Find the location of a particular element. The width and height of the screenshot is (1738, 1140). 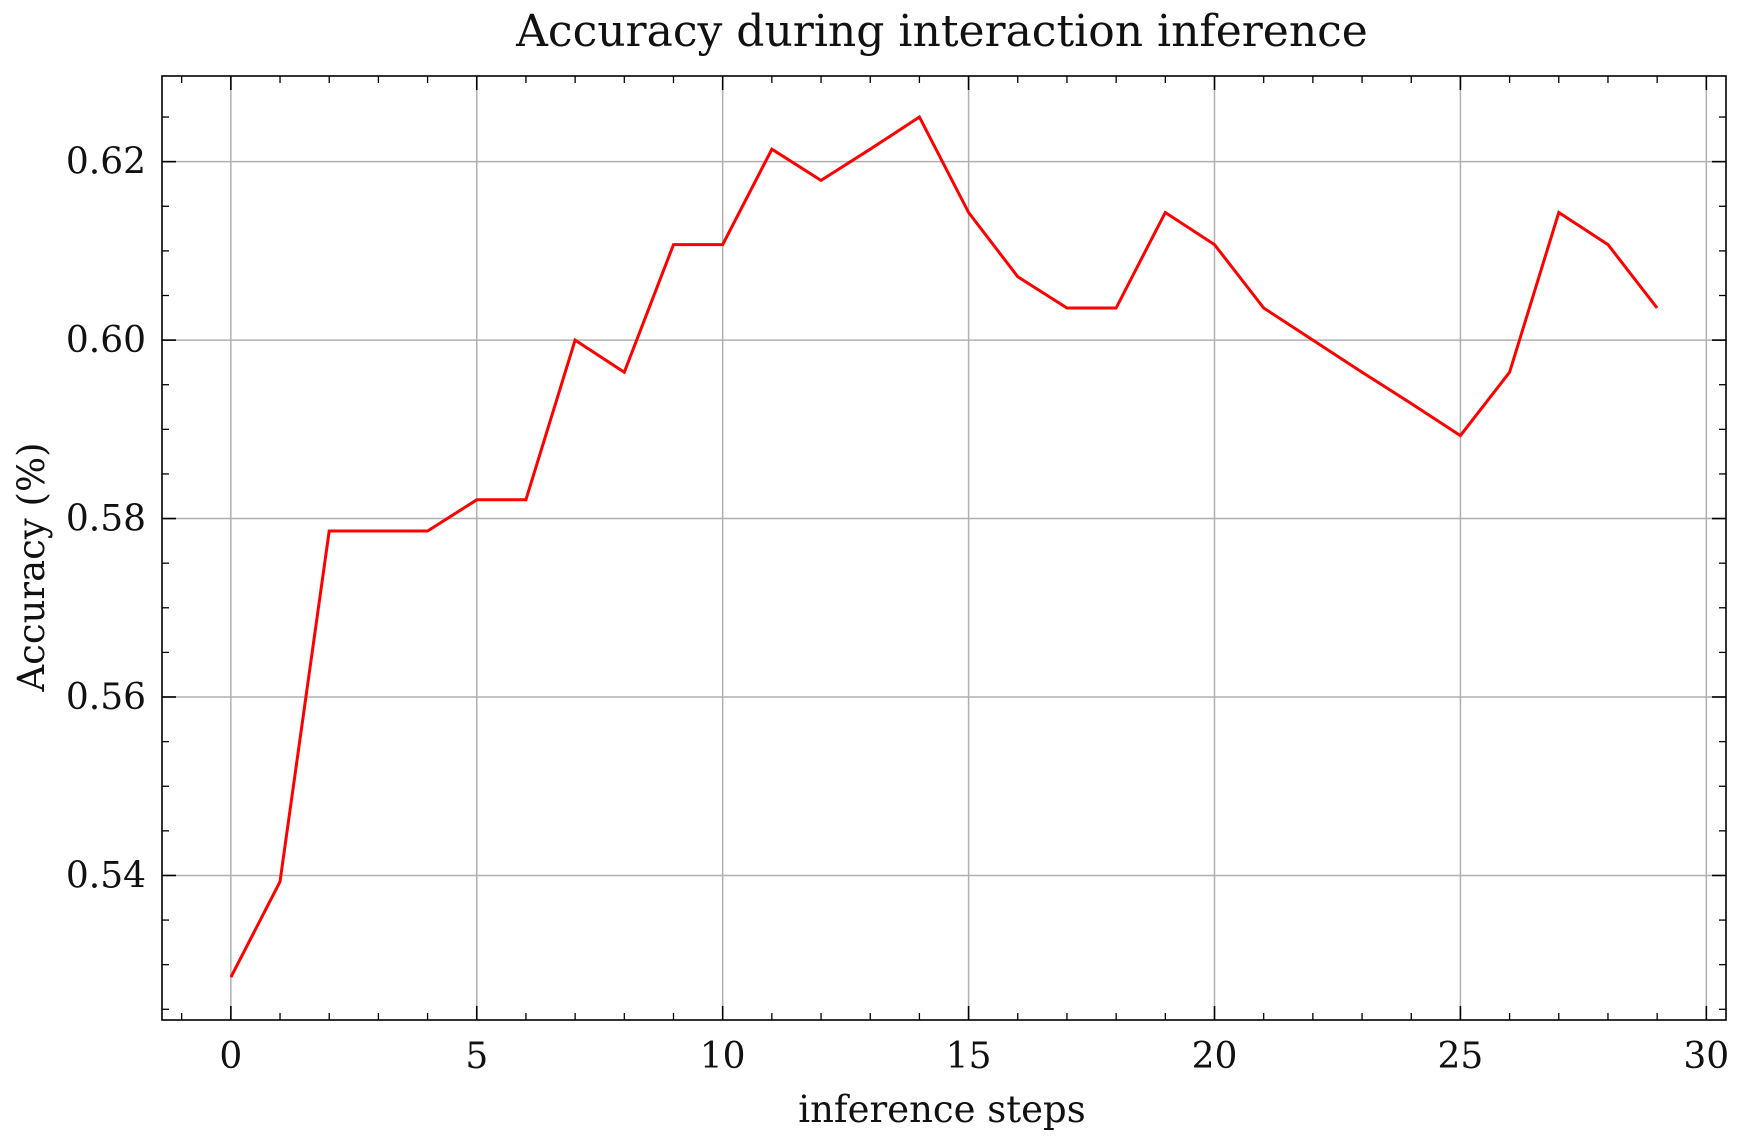

x-tick-label: 5 is located at coordinates (476, 1056).